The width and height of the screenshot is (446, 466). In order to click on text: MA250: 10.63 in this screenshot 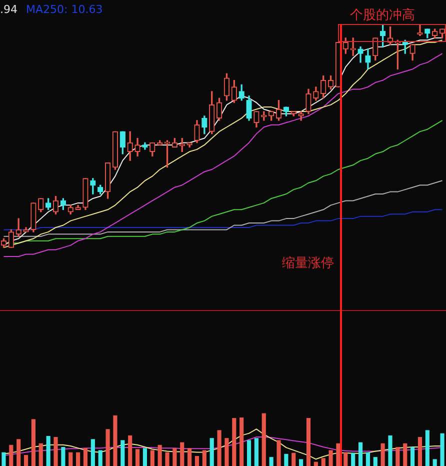, I will do `click(64, 9)`.